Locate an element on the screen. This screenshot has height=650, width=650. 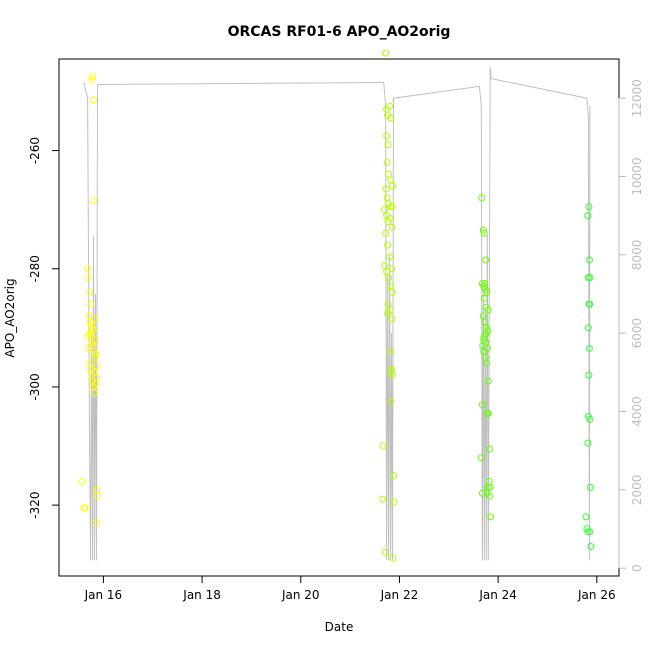
x-tick-label: Jan 22 is located at coordinates (399, 595).